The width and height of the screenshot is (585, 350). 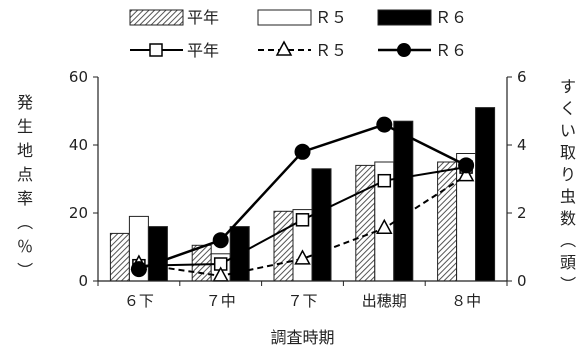 What do you see at coordinates (567, 284) in the screenshot?
I see `right-axis-label: ）` at bounding box center [567, 284].